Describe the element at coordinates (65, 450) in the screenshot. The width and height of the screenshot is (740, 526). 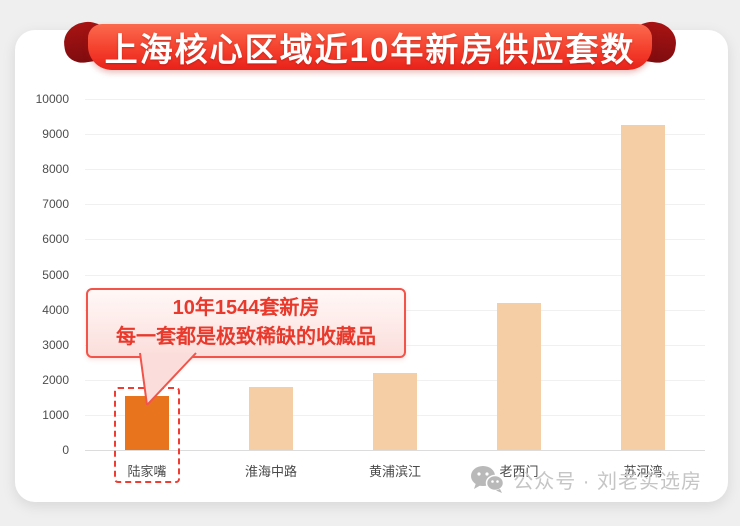
I see `y-tick-label-0: 0` at that location.